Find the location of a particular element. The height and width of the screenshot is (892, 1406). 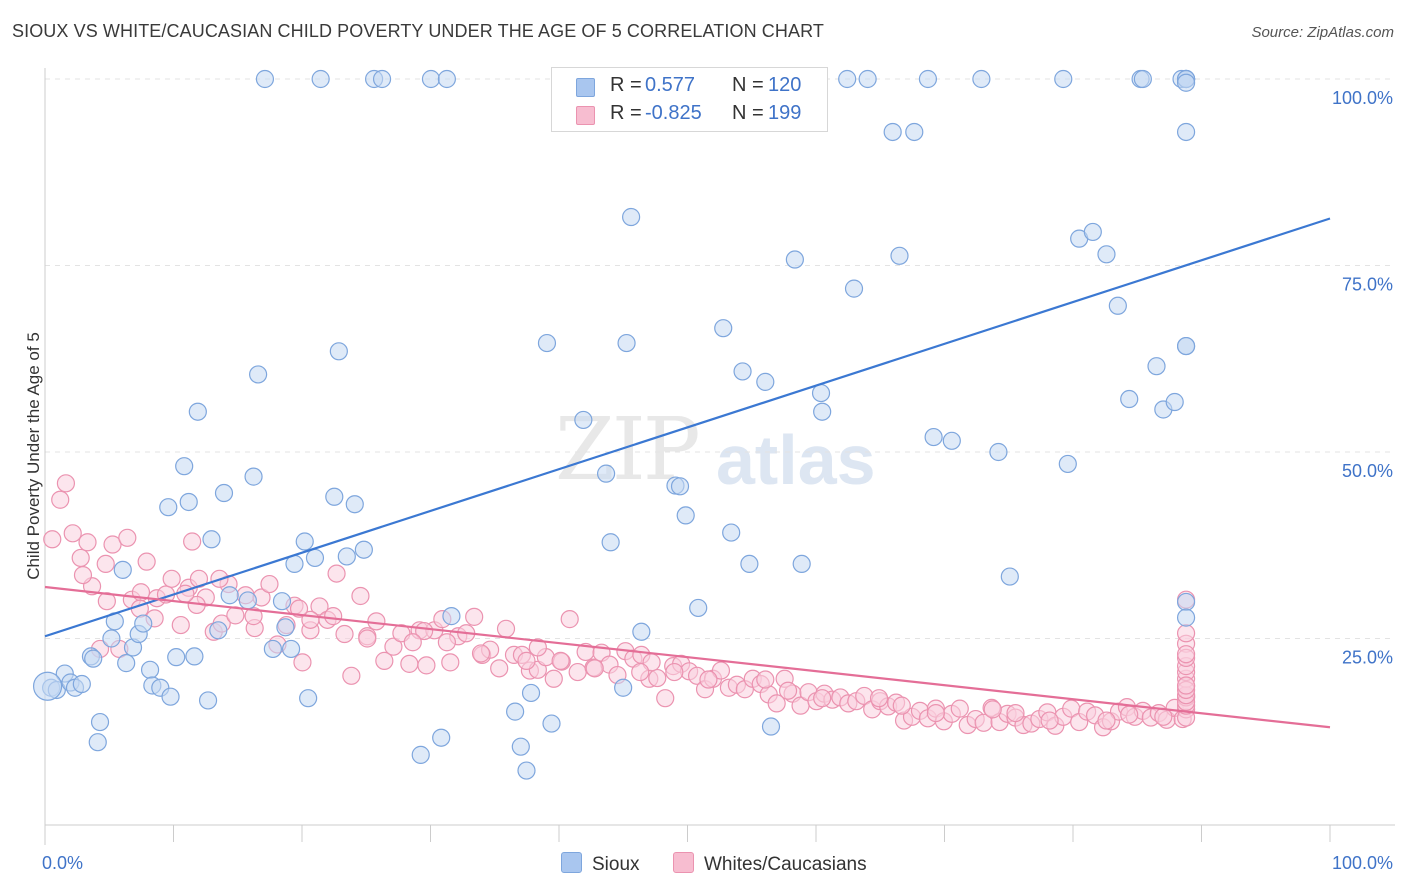

correlation-legend: R = 0.577 N = 120 R = -0.825 N = 199 is located at coordinates (689, 99).